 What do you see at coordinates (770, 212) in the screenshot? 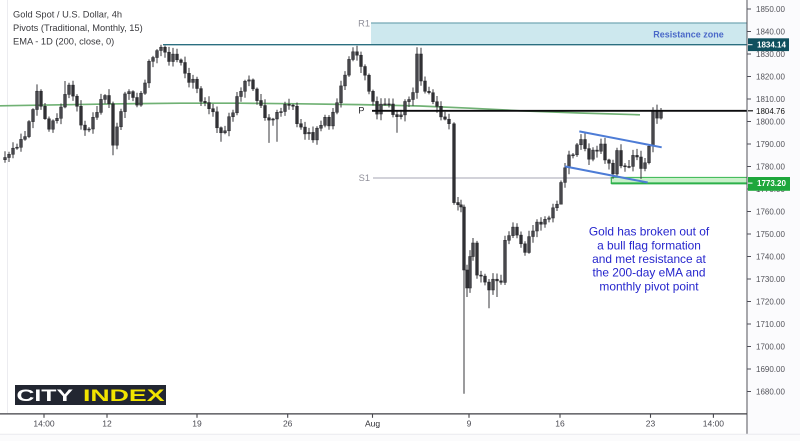
I see `svg-text: 1760.00` at bounding box center [770, 212].